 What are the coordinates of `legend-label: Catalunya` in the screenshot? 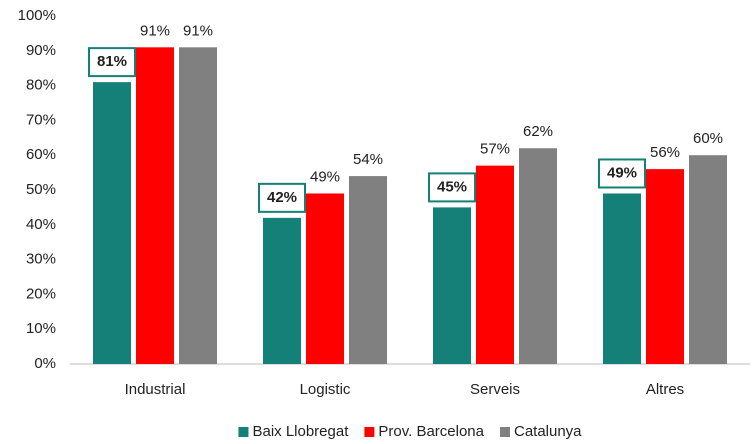 It's located at (548, 431).